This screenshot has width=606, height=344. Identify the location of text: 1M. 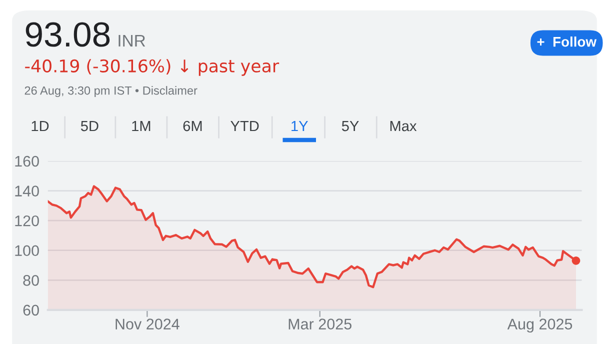
(141, 126).